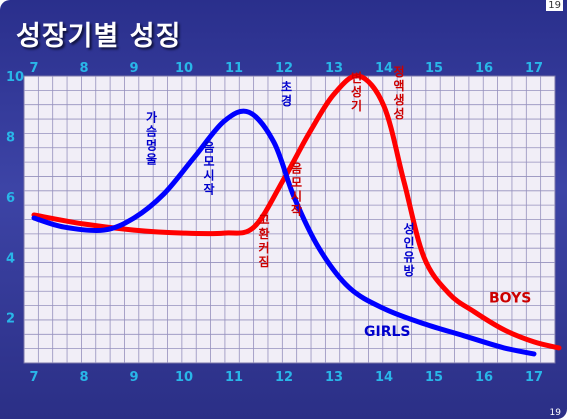 The width and height of the screenshot is (567, 419). Describe the element at coordinates (10, 198) in the screenshot. I see `y-tick-label: 6` at that location.